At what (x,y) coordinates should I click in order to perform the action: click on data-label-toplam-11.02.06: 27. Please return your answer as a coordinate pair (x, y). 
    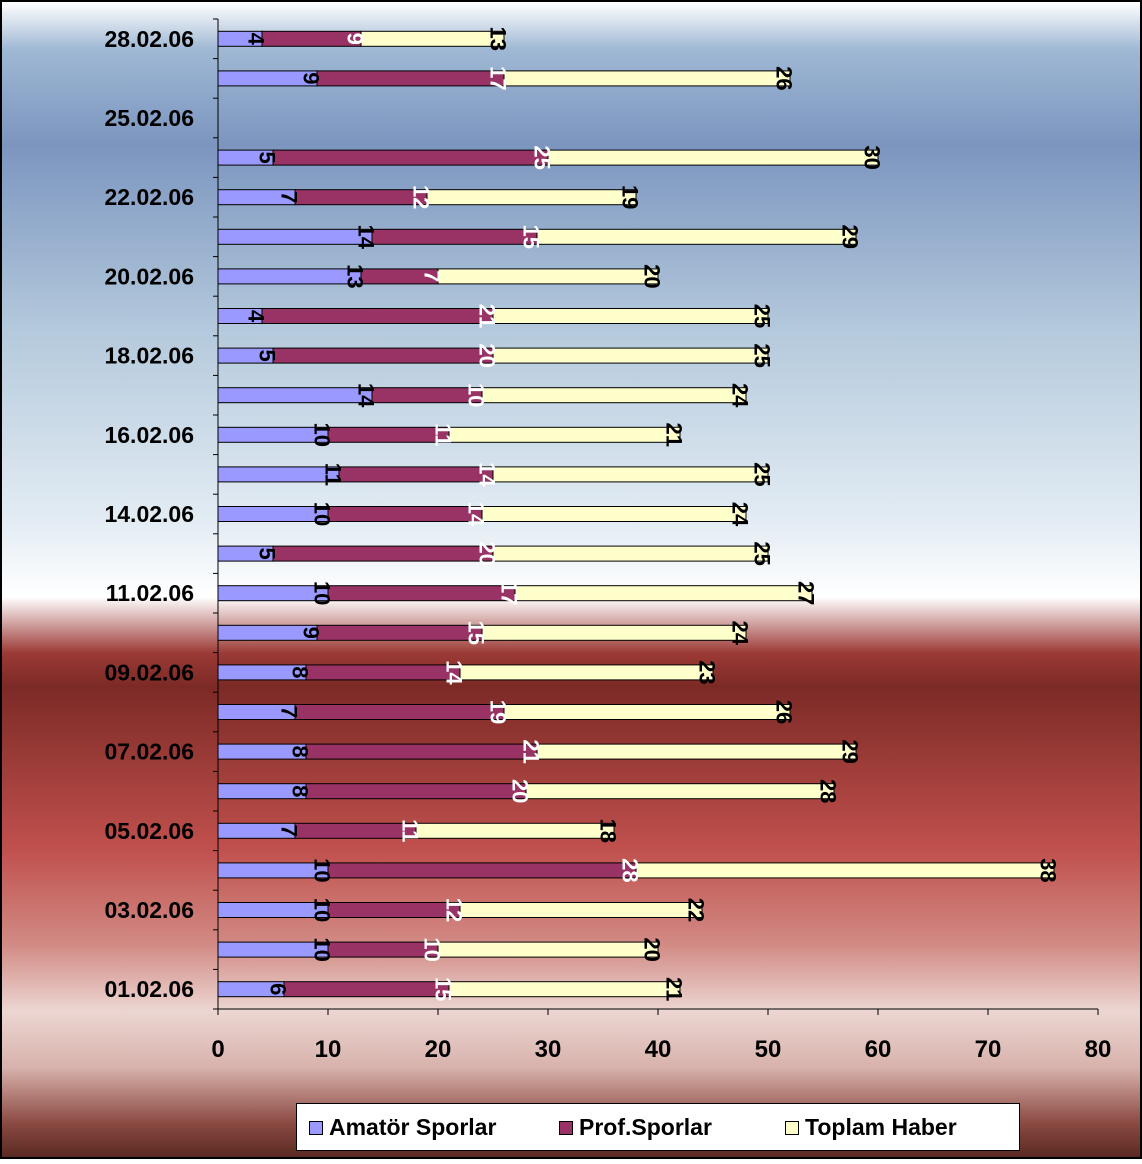
    Looking at the image, I should click on (806, 593).